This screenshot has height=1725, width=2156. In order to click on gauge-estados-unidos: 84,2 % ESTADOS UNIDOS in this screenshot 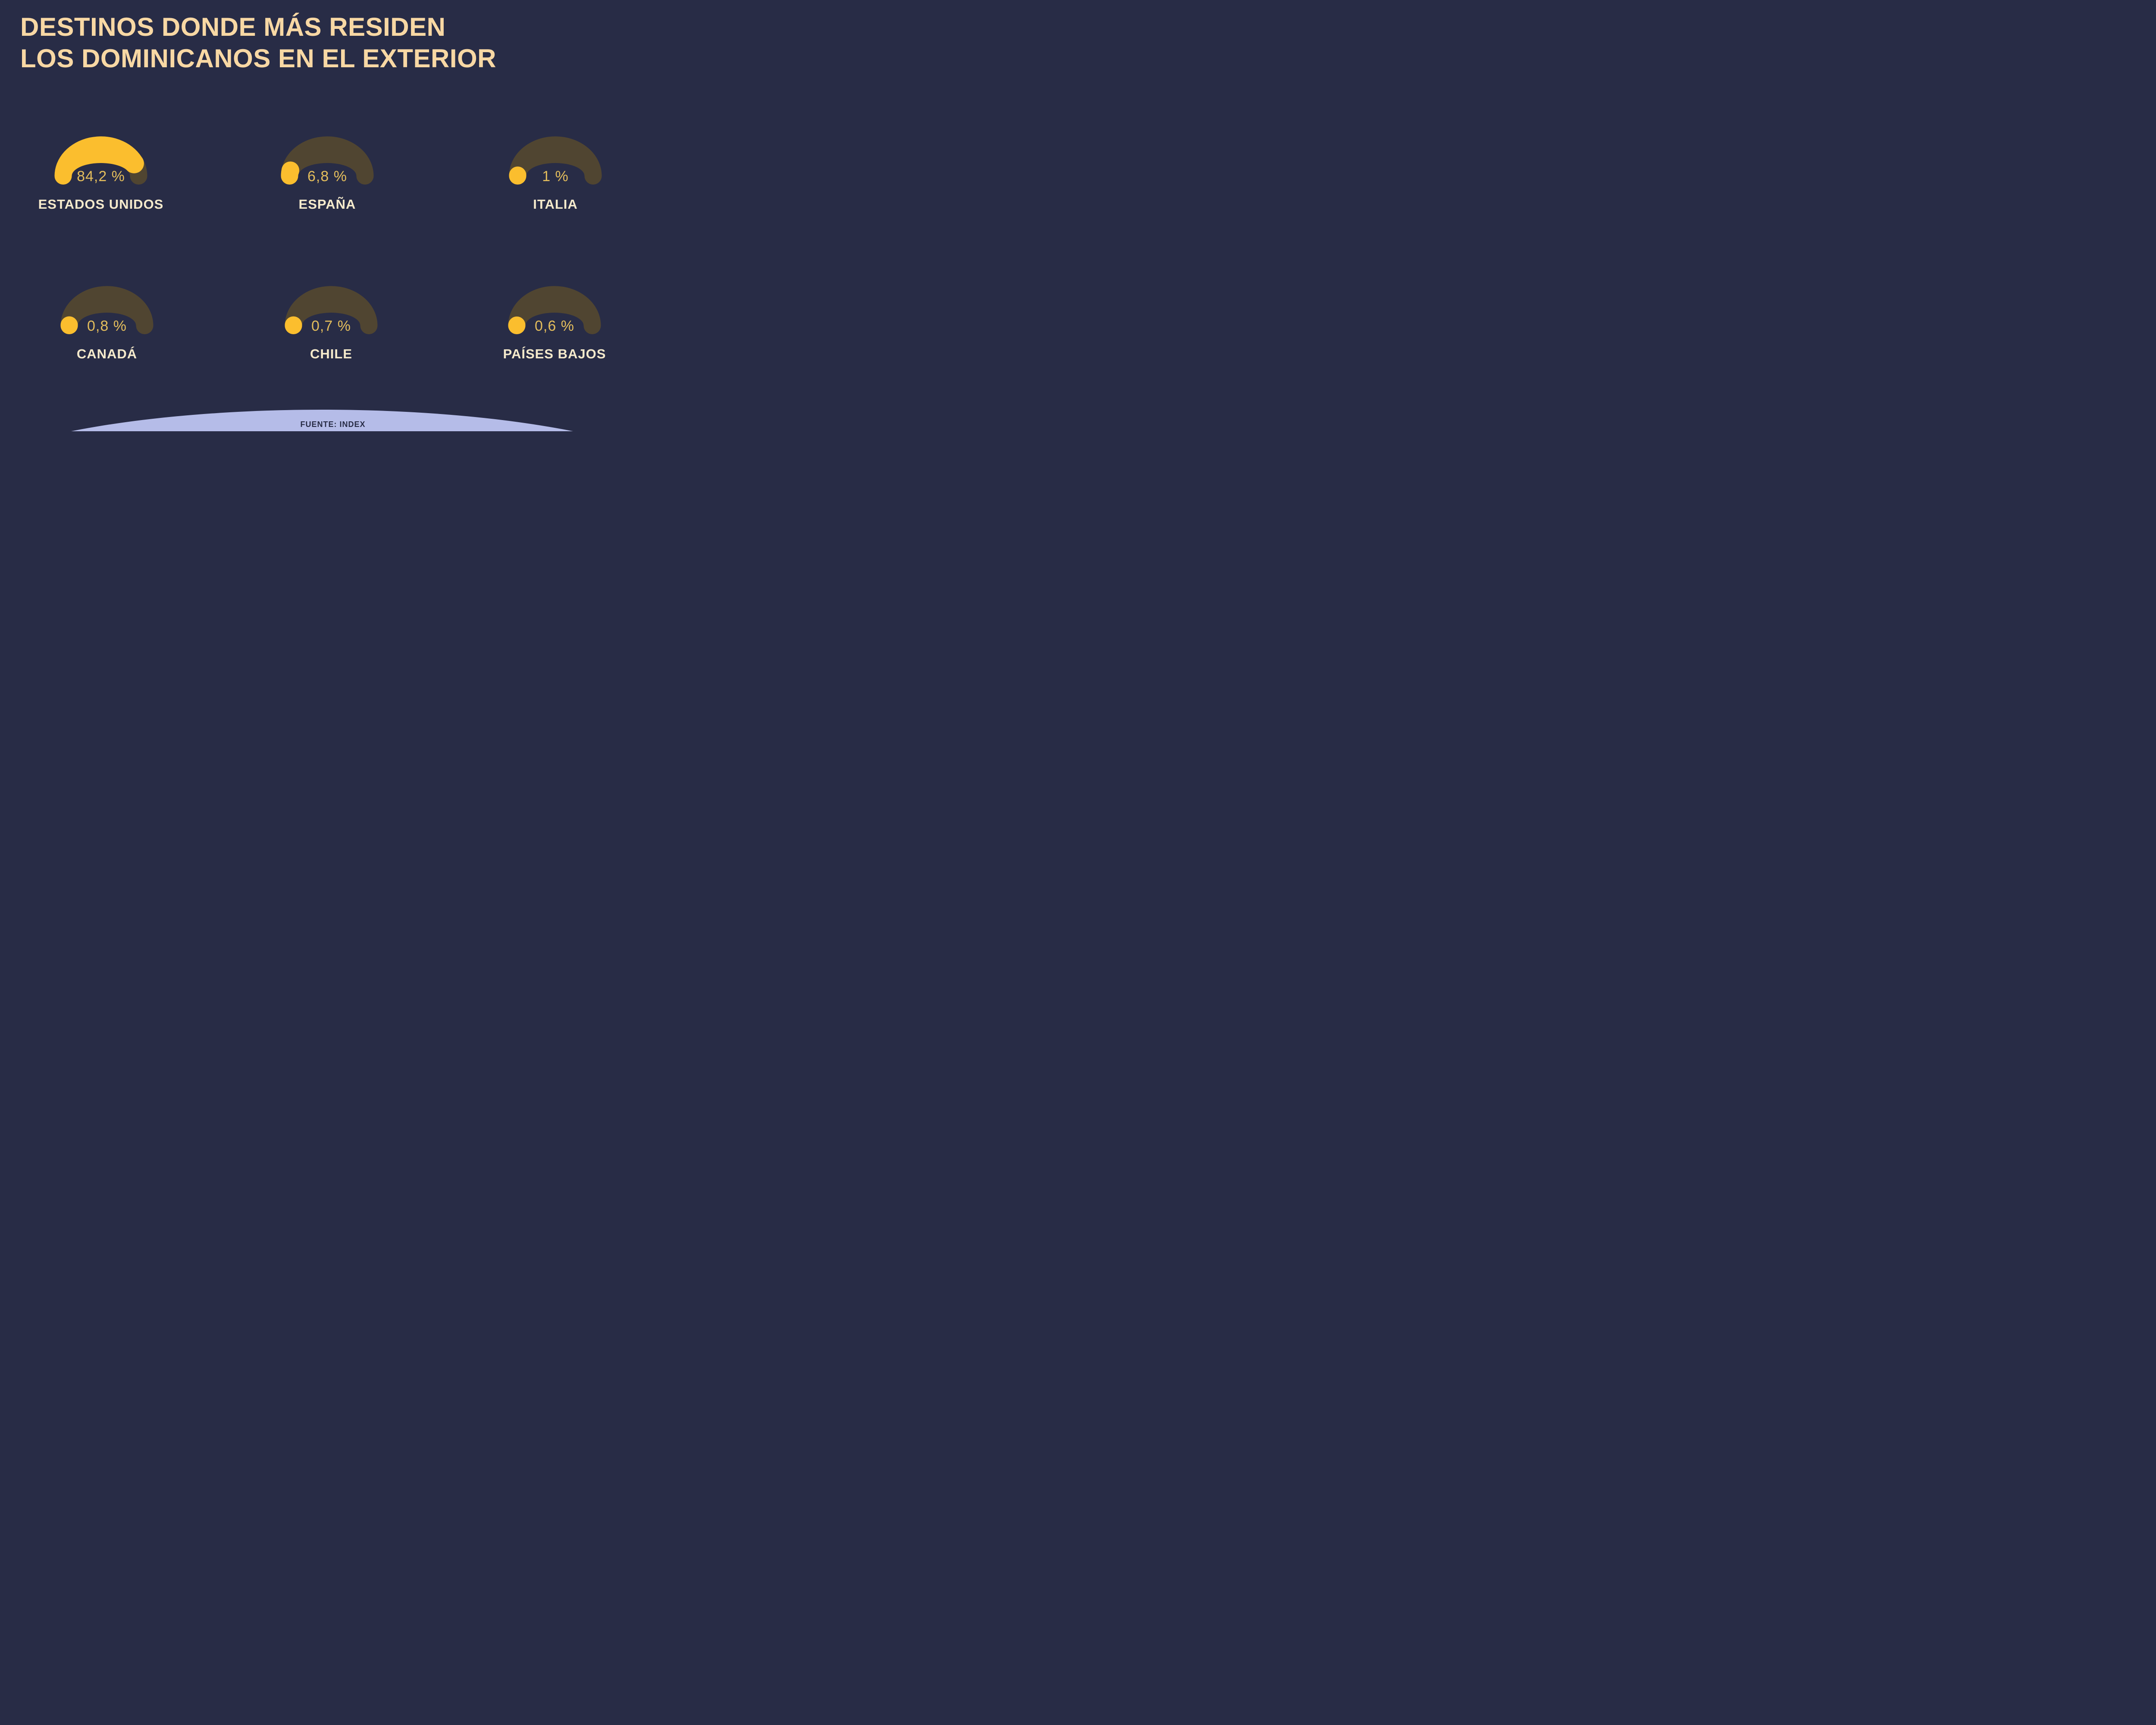, I will do `click(100, 167)`.